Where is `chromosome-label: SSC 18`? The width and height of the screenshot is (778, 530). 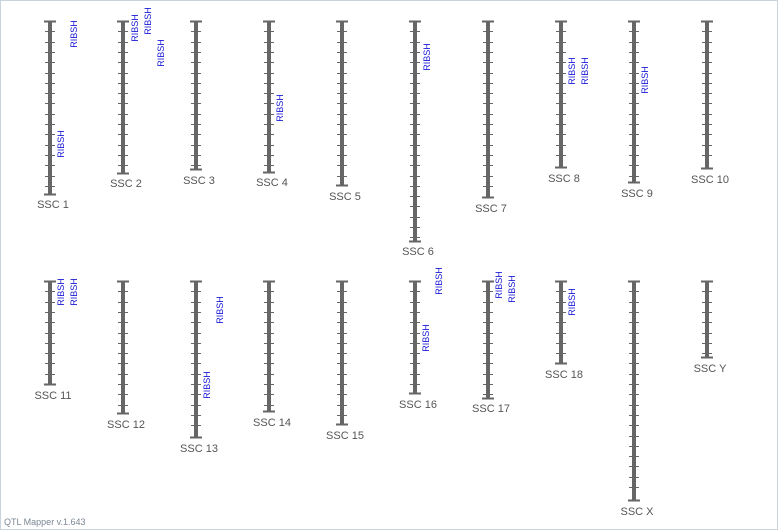
chromosome-label: SSC 18 is located at coordinates (564, 375).